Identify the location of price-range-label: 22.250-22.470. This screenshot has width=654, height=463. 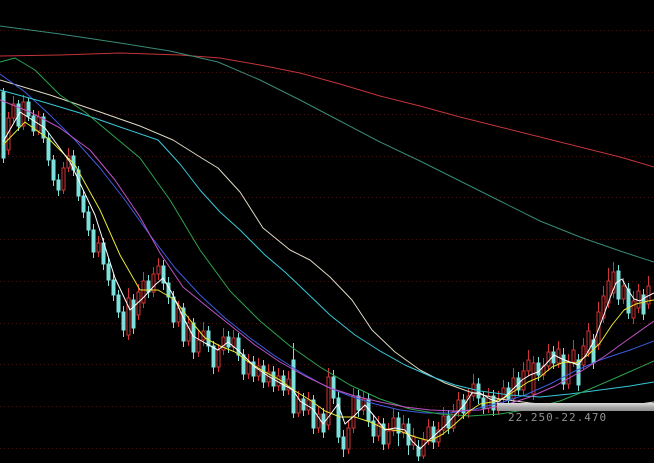
(558, 417).